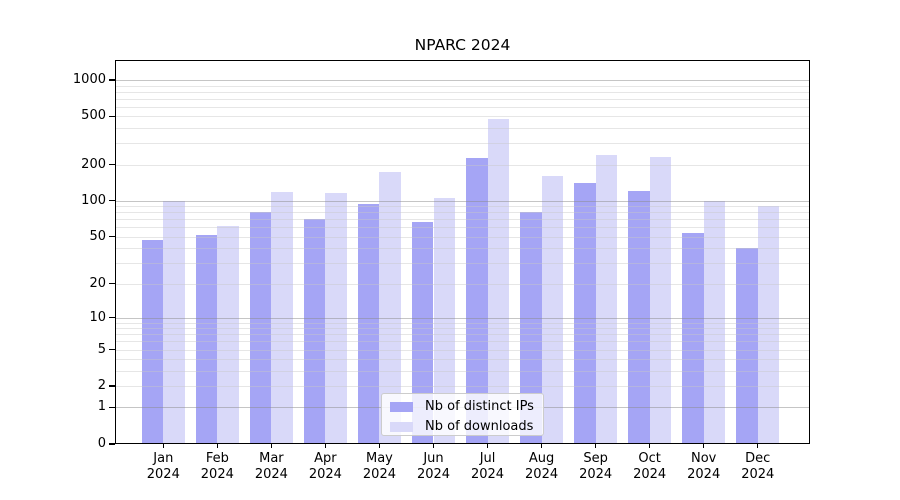 Image resolution: width=900 pixels, height=500 pixels. Describe the element at coordinates (595, 446) in the screenshot. I see `x-tick-sep` at that location.